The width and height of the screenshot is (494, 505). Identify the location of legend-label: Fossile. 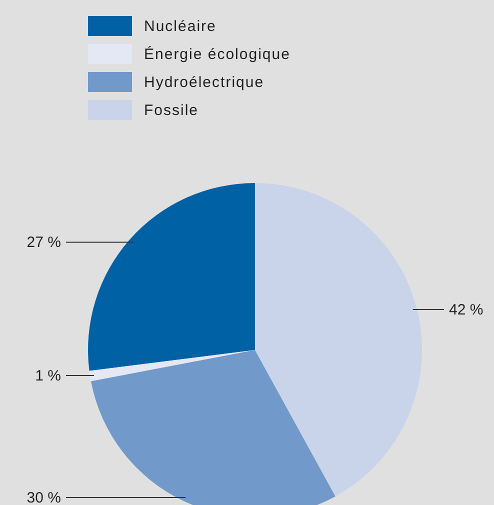
(171, 110).